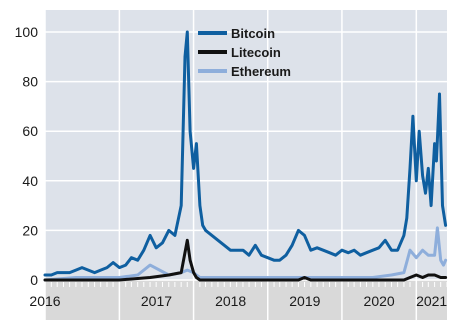 Image resolution: width=459 pixels, height=320 pixels. Describe the element at coordinates (34, 280) in the screenshot. I see `y-tick-label: 0` at that location.